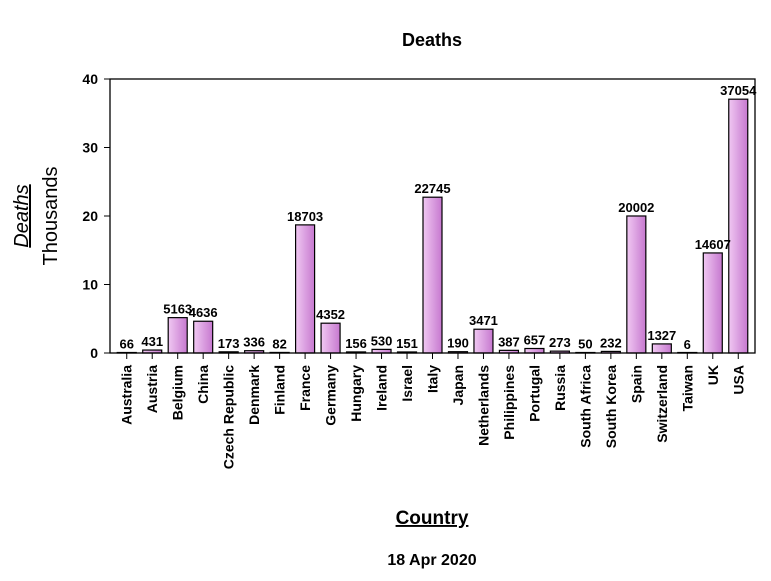 Image resolution: width=771 pixels, height=581 pixels. I want to click on x-tick-label: Switzerland, so click(662, 404).